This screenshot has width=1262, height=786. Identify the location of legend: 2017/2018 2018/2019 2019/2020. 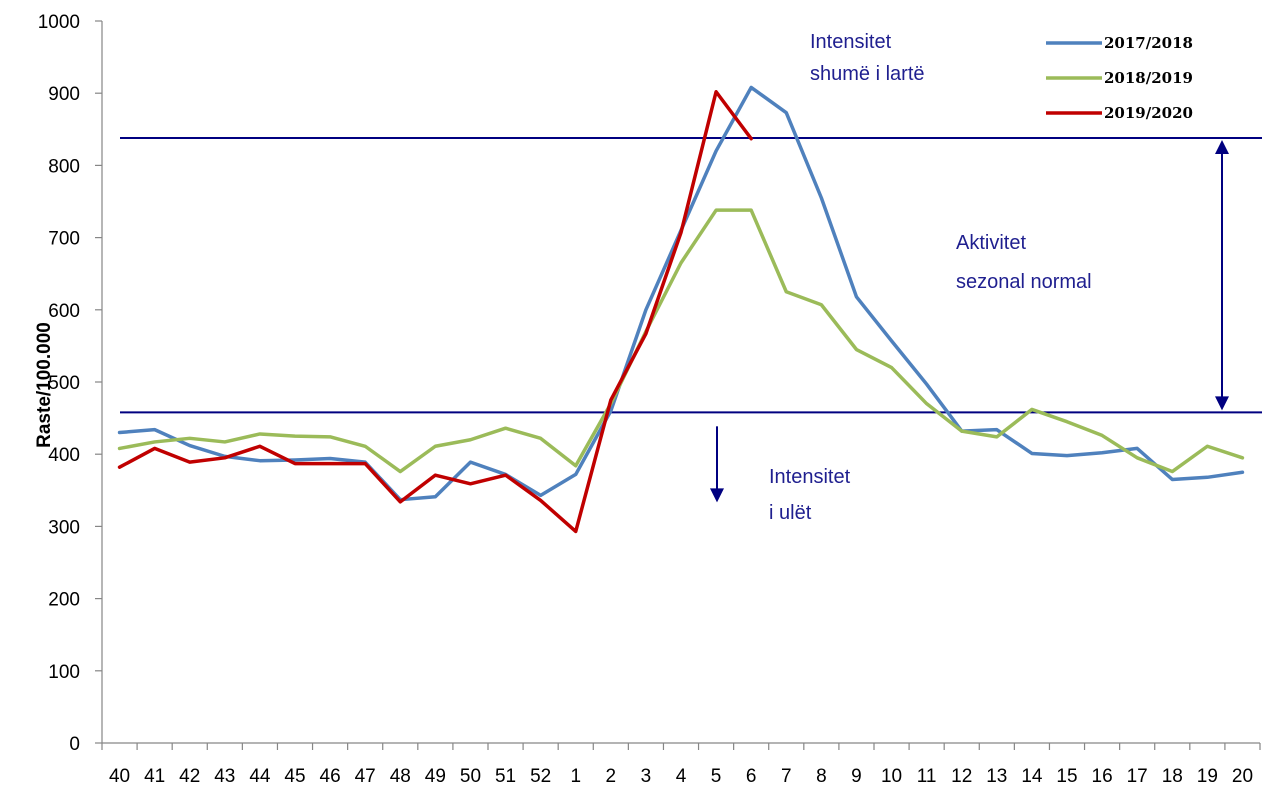
(1119, 78).